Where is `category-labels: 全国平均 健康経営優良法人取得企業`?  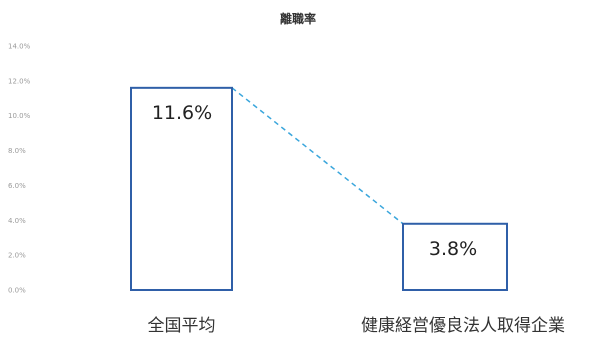 category-labels: 全国平均 健康経営優良法人取得企業 is located at coordinates (357, 326).